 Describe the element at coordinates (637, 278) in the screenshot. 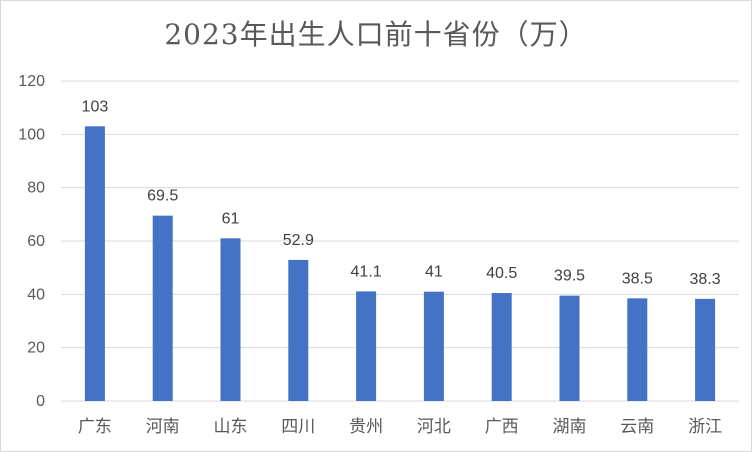

I see `data-label: 38.5` at that location.